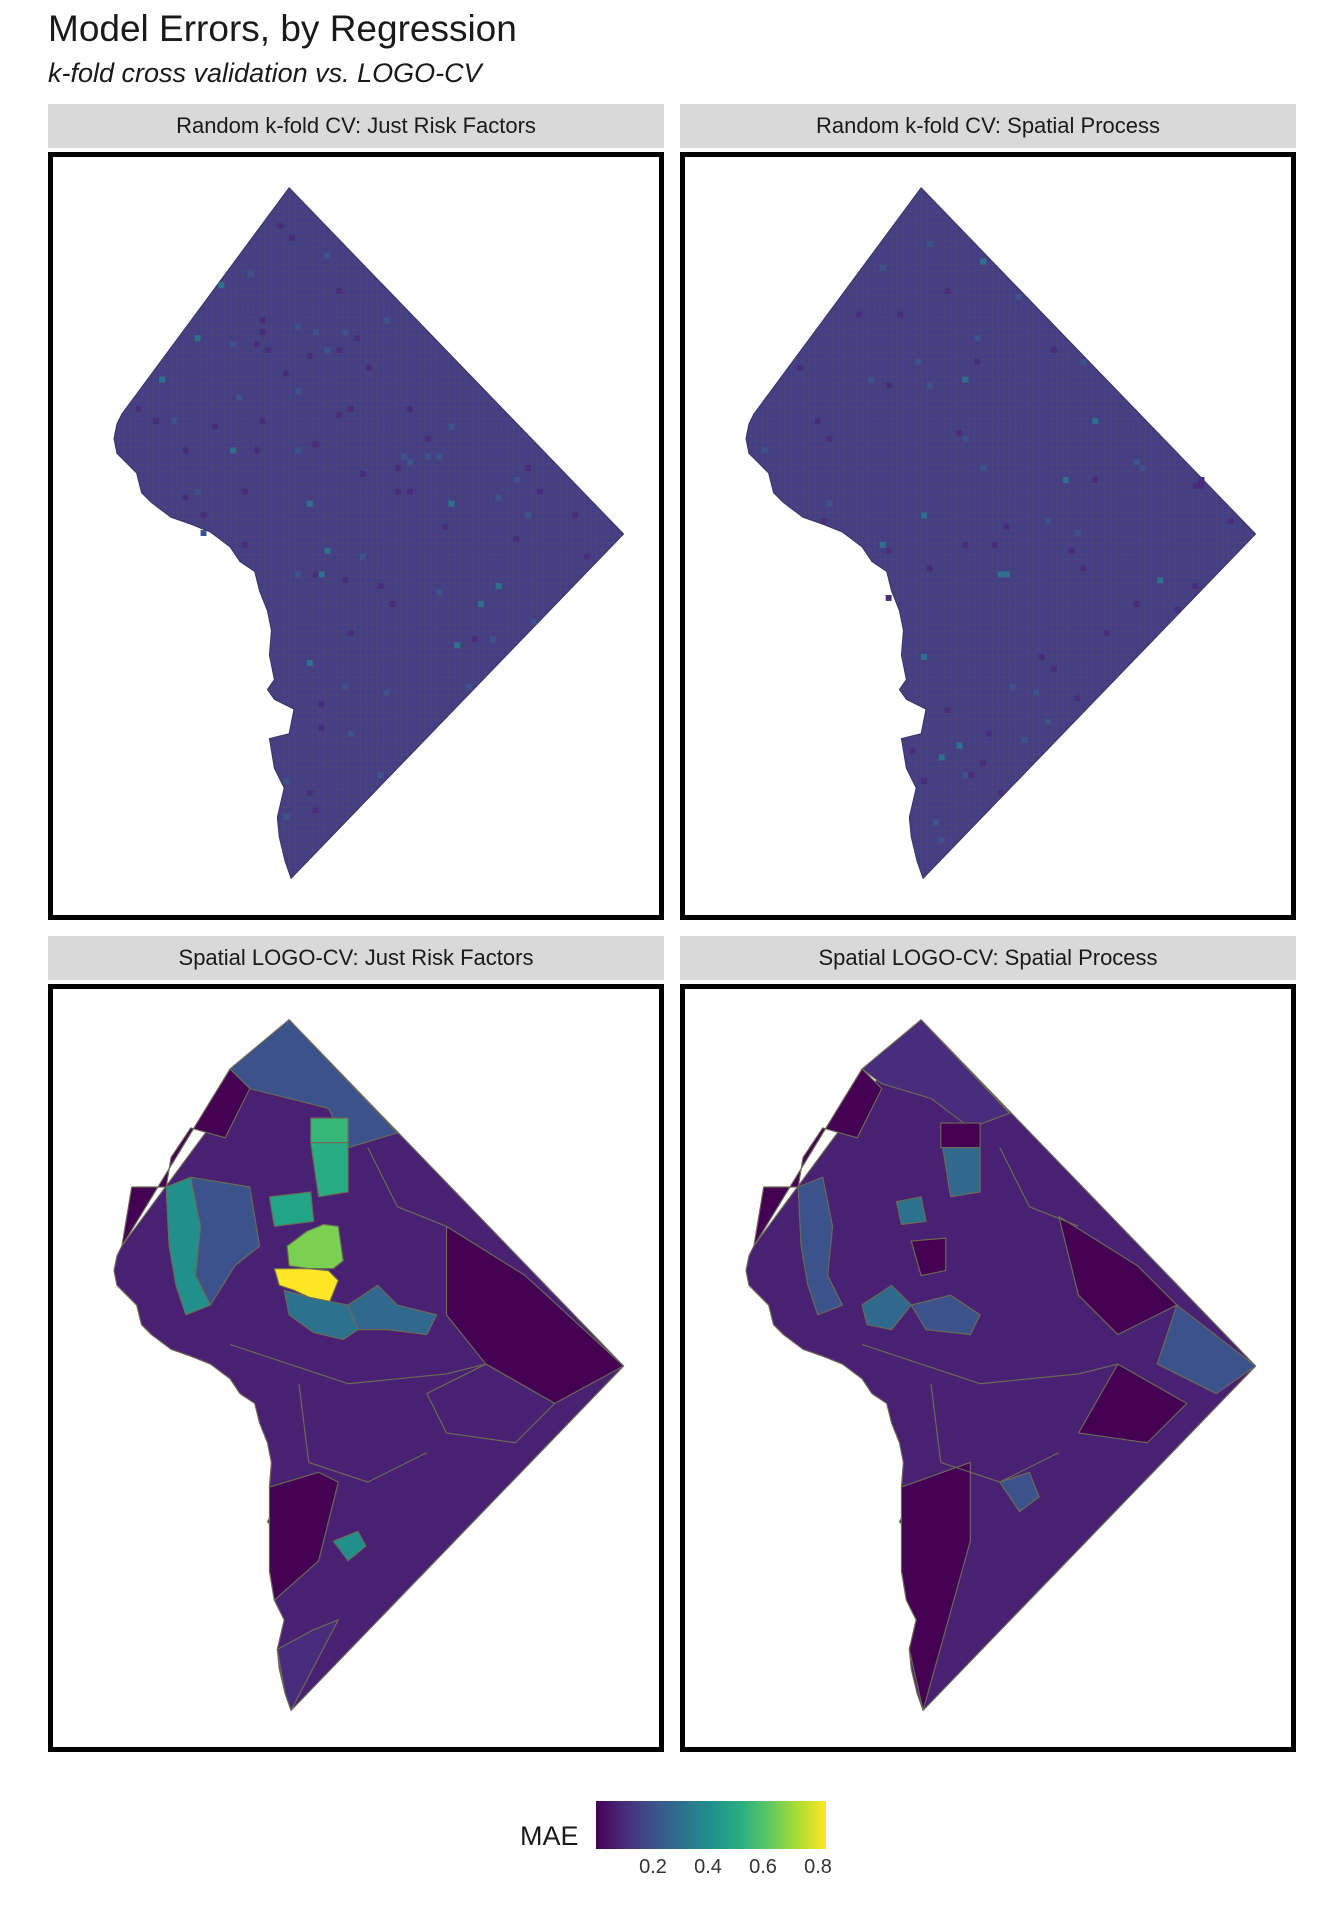 This screenshot has height=1920, width=1344. I want to click on map-kfold-spatial, so click(1001, 533).